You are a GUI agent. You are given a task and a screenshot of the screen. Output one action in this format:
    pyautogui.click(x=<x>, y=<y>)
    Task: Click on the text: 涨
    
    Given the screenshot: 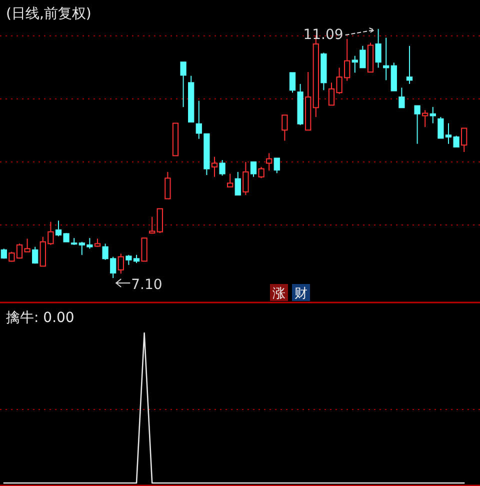 What is the action you would take?
    pyautogui.click(x=279, y=294)
    